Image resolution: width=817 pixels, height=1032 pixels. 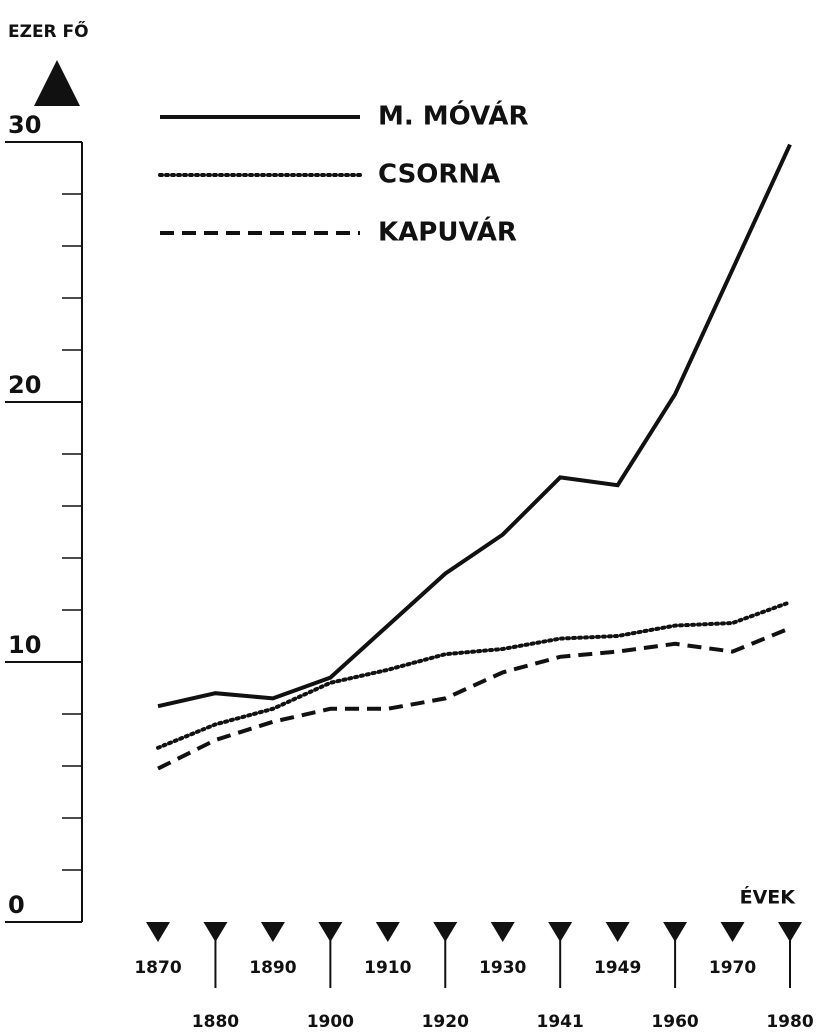 I want to click on legend-label: KAPUVÁR, so click(x=447, y=232).